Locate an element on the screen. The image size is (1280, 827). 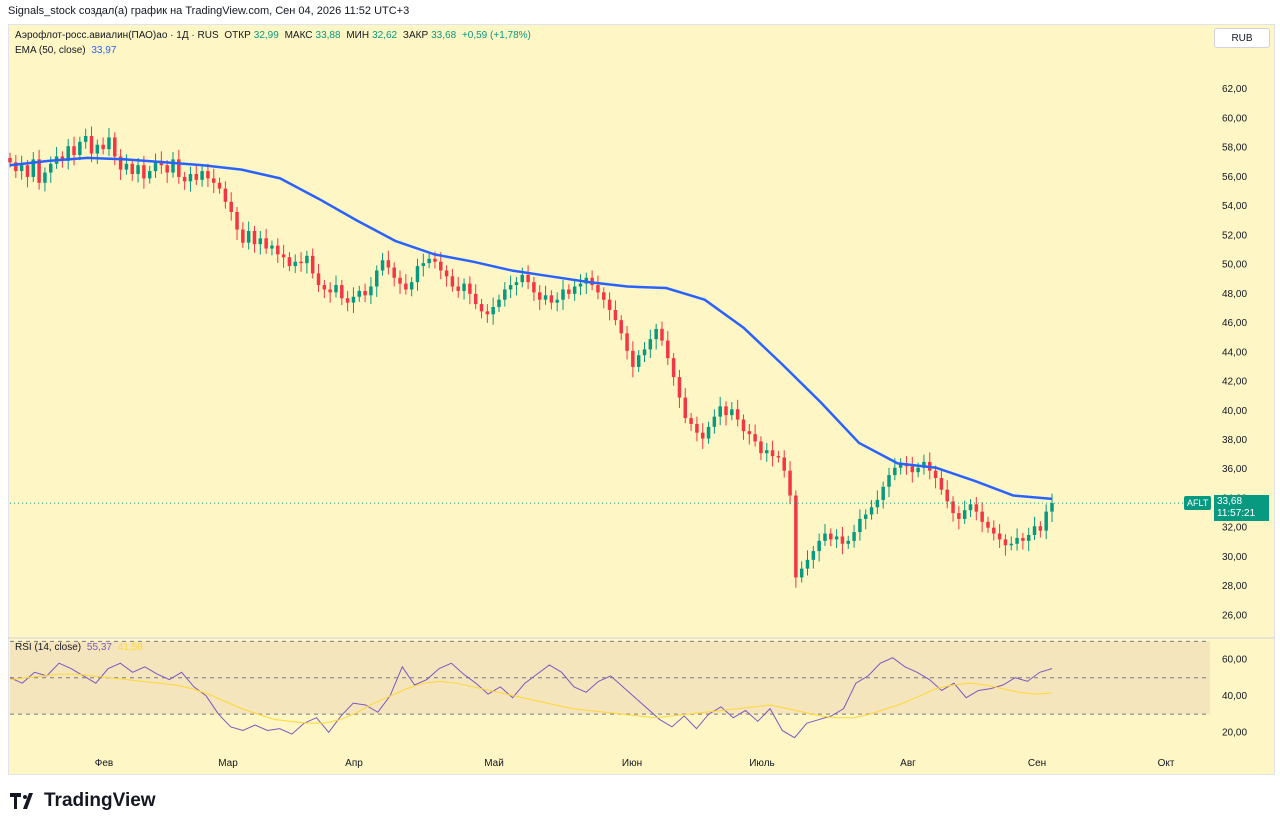
x-tick-label: Мар is located at coordinates (228, 763).